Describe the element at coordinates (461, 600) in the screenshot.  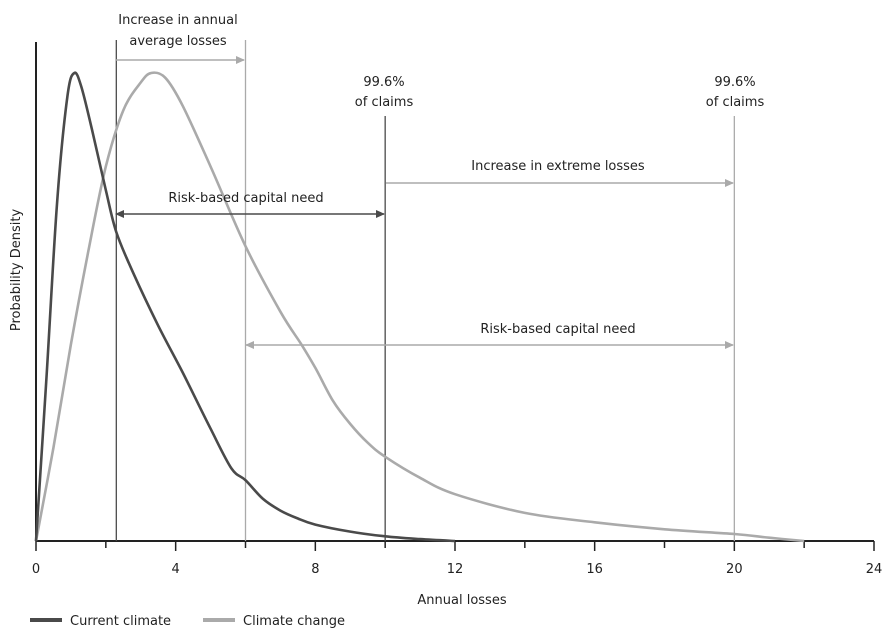
I see `x-axis-label: Annual losses` at that location.